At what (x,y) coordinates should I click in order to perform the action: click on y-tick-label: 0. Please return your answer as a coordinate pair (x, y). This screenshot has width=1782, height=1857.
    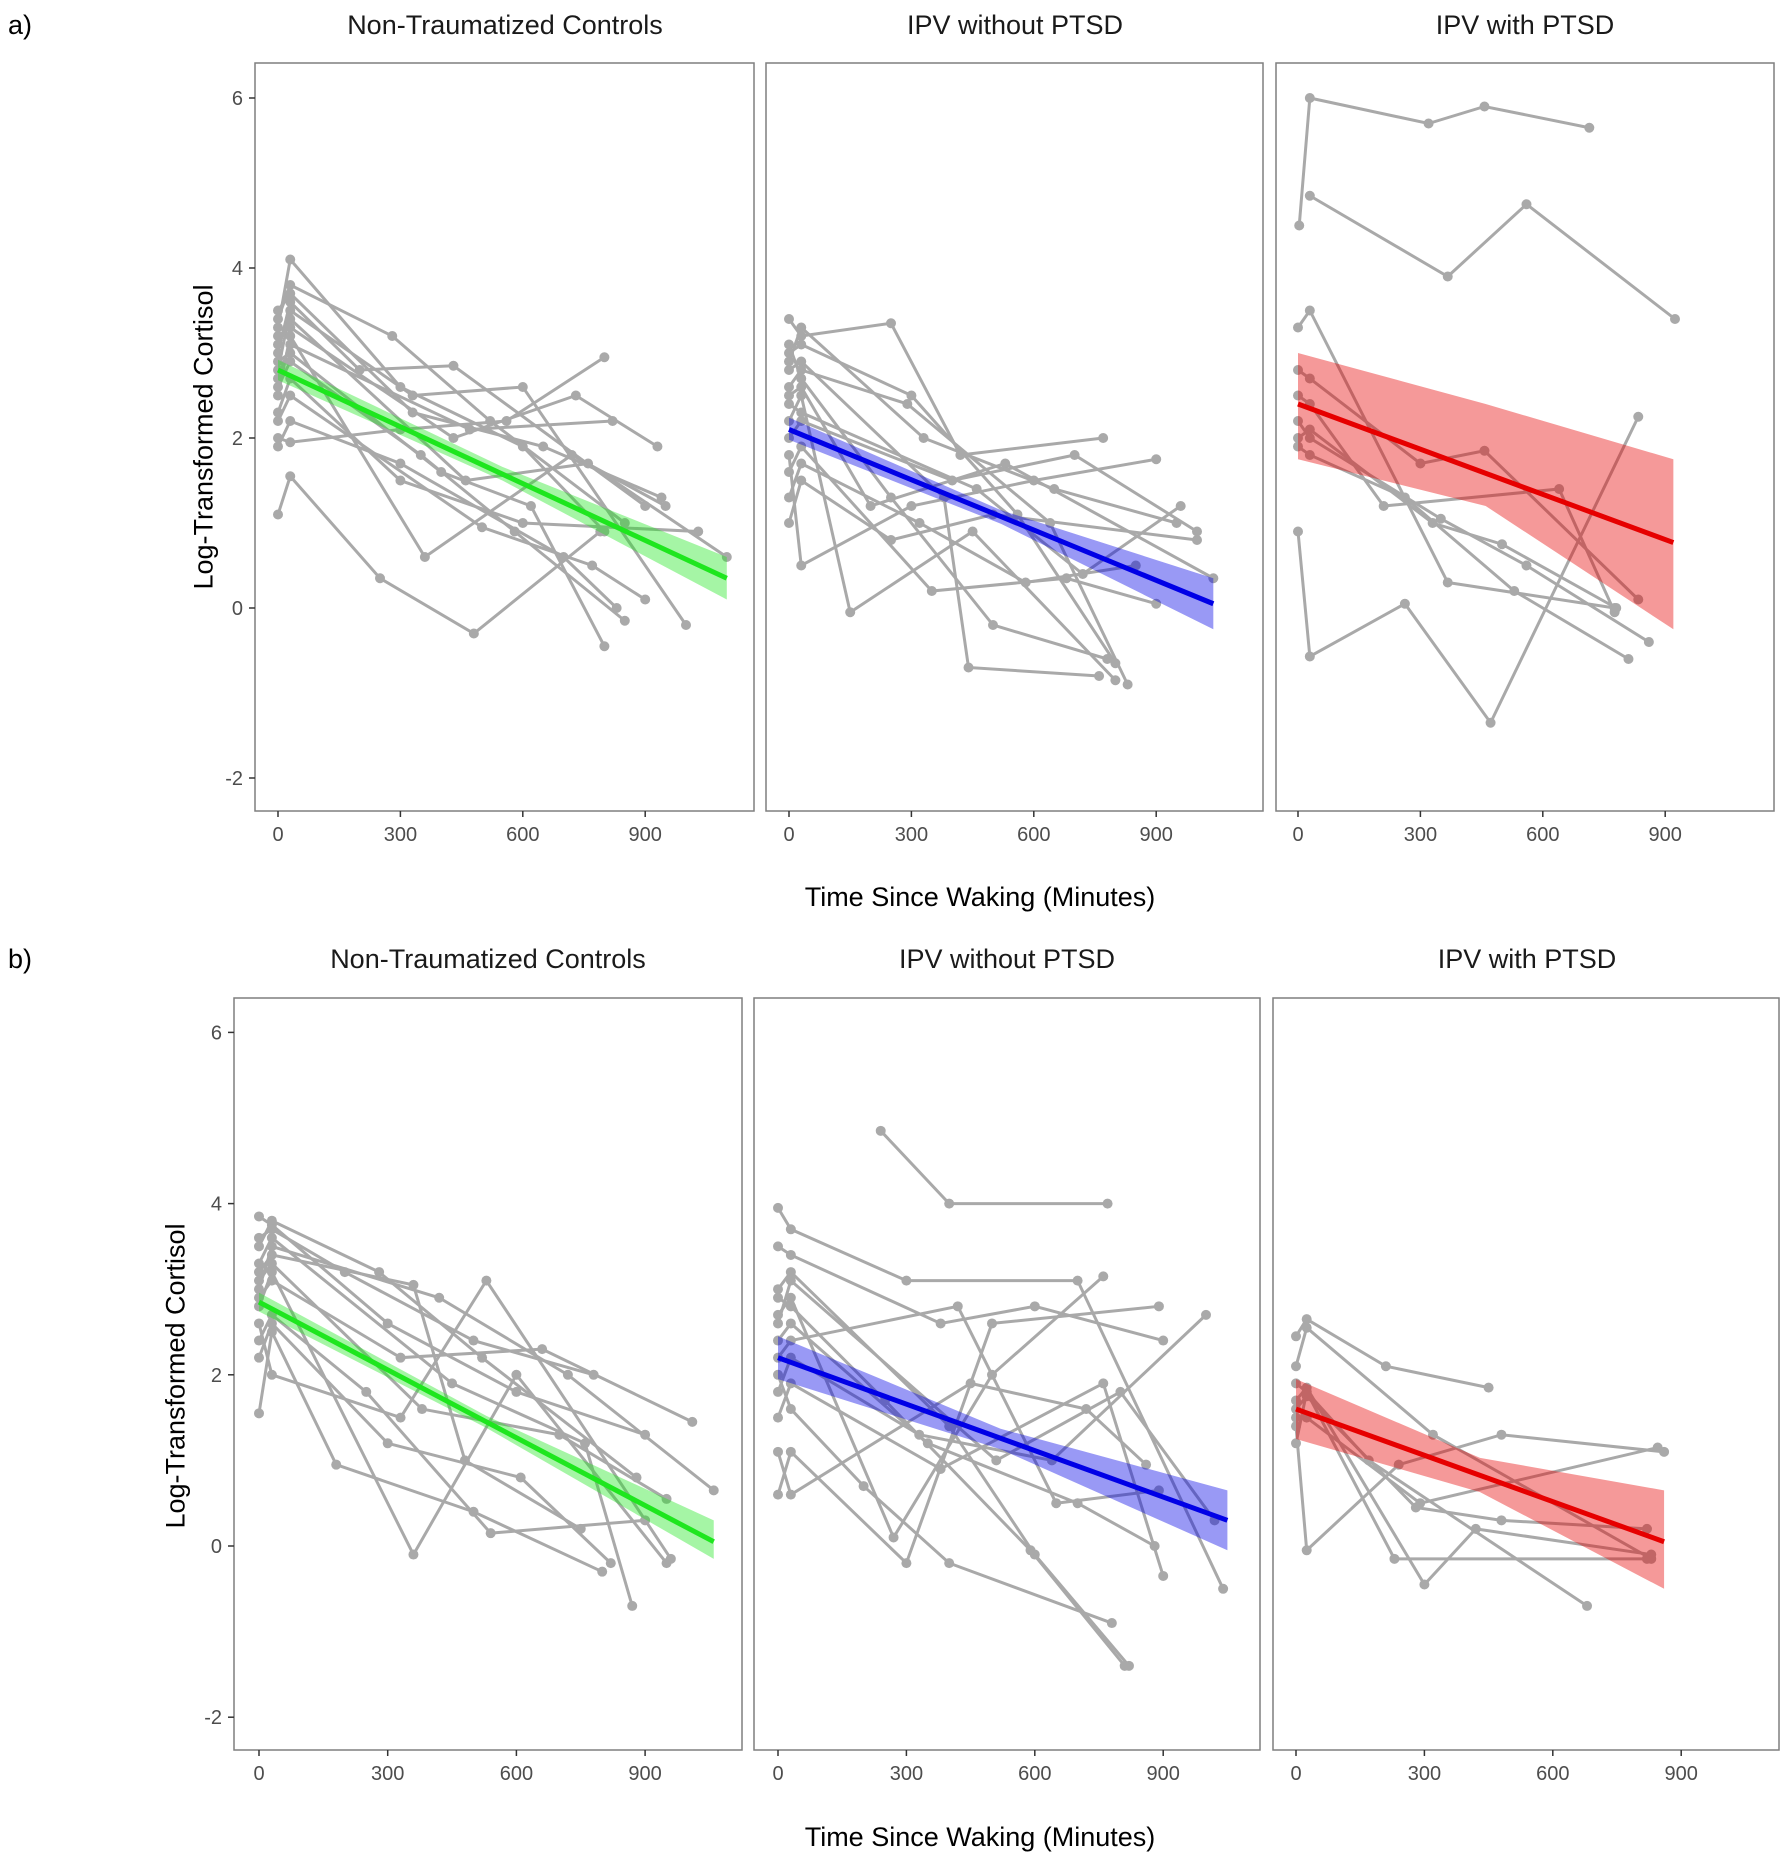
    Looking at the image, I should click on (216, 1547).